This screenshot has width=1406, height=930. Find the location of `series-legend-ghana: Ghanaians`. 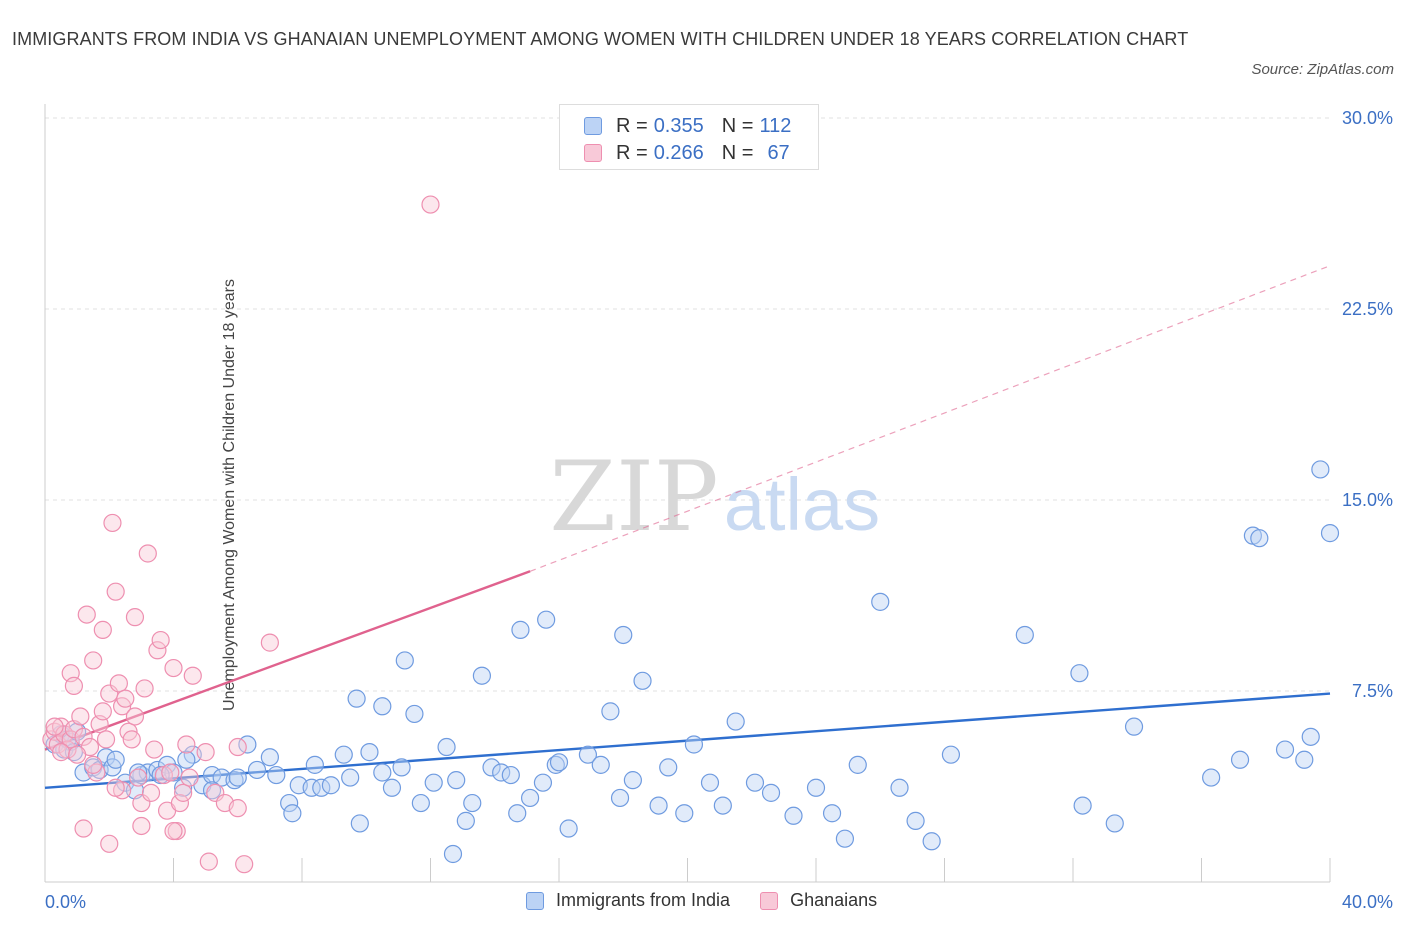

series-legend-ghana: Ghanaians is located at coordinates (818, 900).